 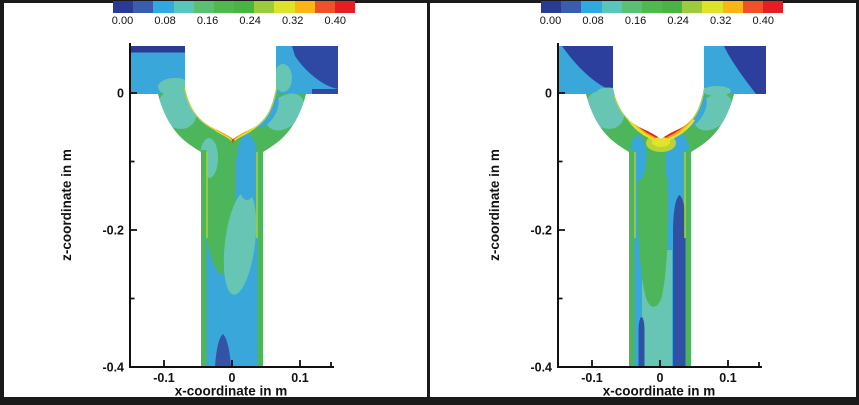 What do you see at coordinates (223, 350) in the screenshot?
I see `region-navy-bottom-plume` at bounding box center [223, 350].